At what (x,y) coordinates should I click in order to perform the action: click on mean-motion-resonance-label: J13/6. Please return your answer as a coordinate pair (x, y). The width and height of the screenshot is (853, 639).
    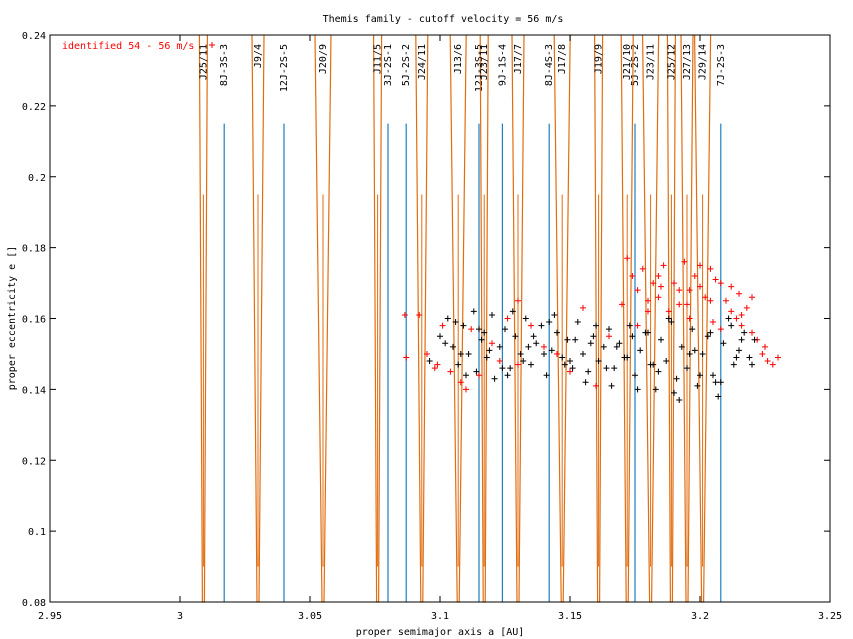
    Looking at the image, I should click on (458, 59).